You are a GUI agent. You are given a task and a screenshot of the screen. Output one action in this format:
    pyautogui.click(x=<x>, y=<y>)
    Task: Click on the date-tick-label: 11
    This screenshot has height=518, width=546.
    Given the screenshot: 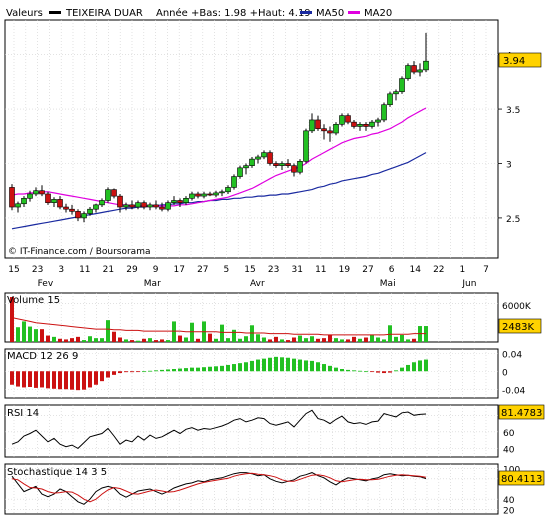 What is the action you would take?
    pyautogui.click(x=320, y=270)
    